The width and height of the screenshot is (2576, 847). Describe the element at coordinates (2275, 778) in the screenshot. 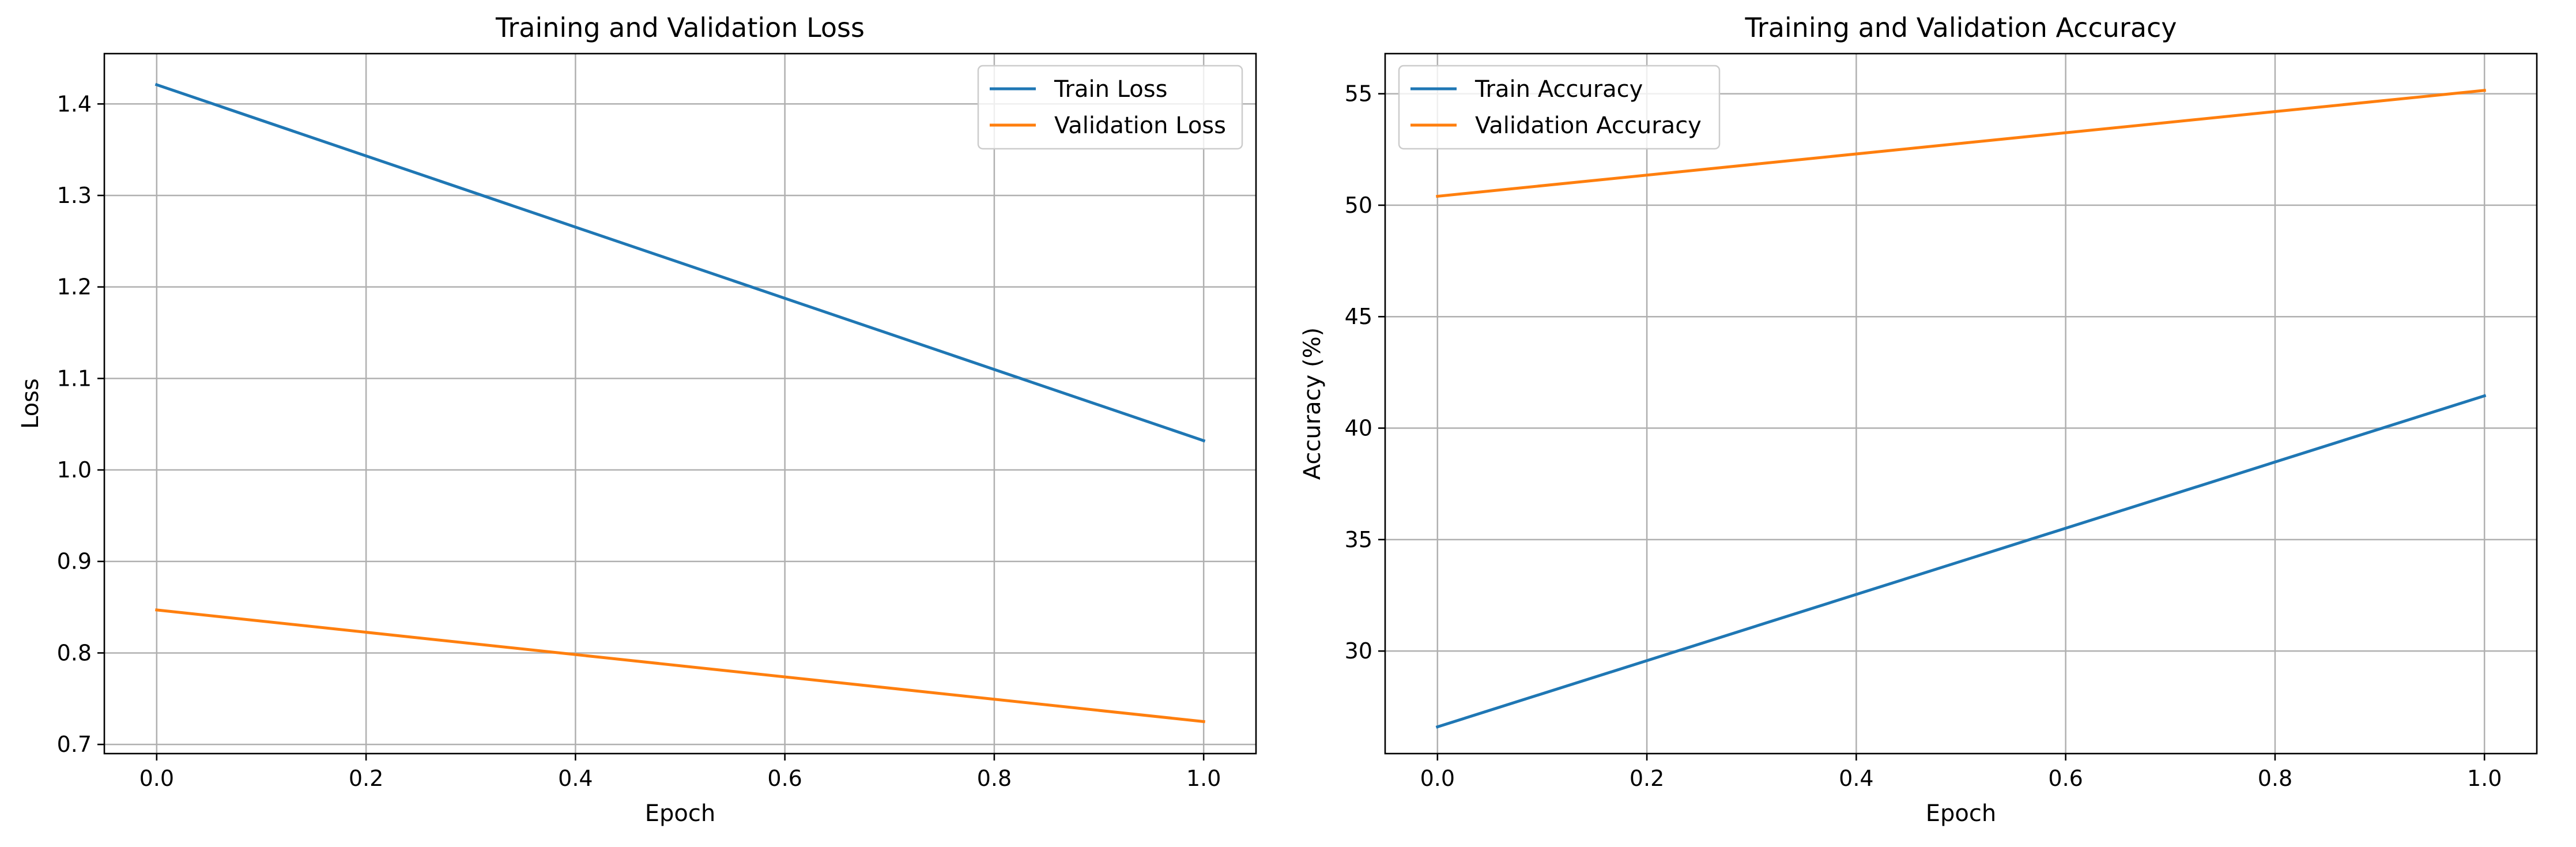

I see `accuracy-x-tick-label: 0.8` at that location.